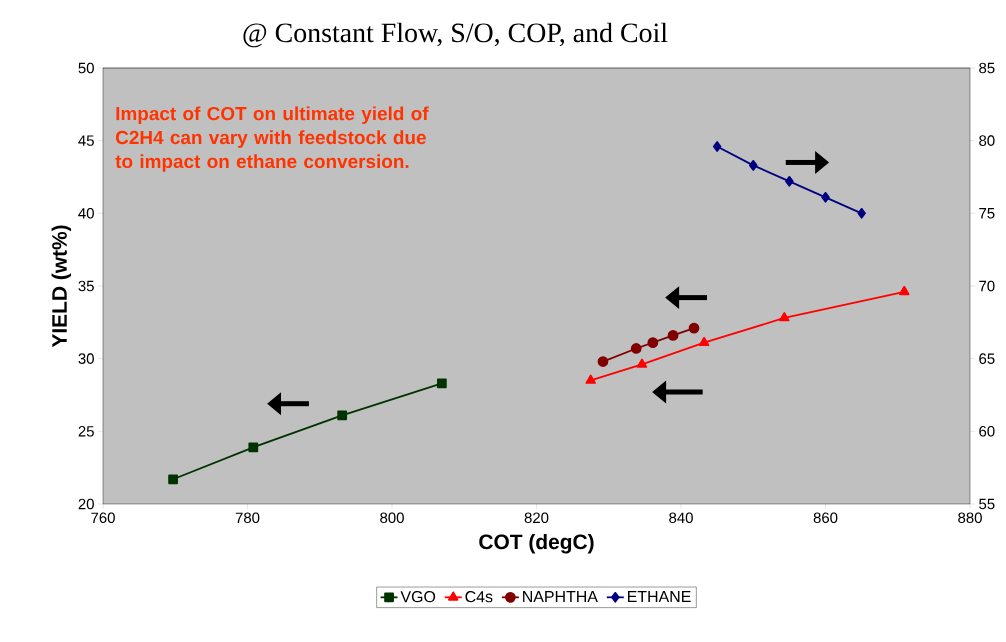  Describe the element at coordinates (536, 518) in the screenshot. I see `x-tick-label: 820` at that location.